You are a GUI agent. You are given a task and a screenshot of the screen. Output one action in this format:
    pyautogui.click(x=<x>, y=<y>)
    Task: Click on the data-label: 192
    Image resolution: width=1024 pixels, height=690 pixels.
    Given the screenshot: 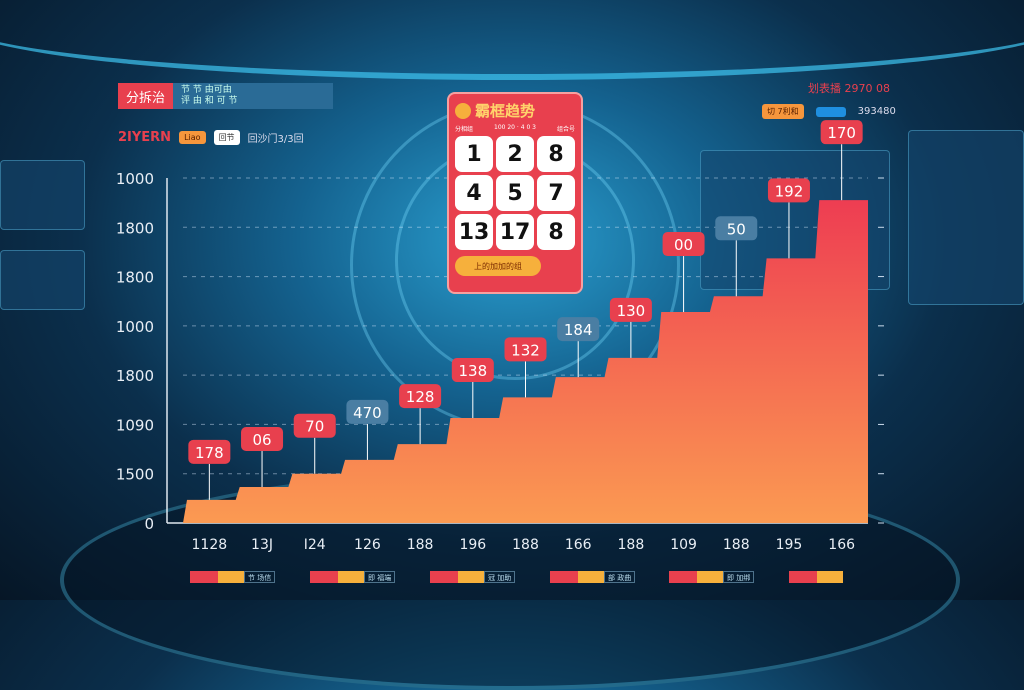 What is the action you would take?
    pyautogui.click(x=789, y=191)
    